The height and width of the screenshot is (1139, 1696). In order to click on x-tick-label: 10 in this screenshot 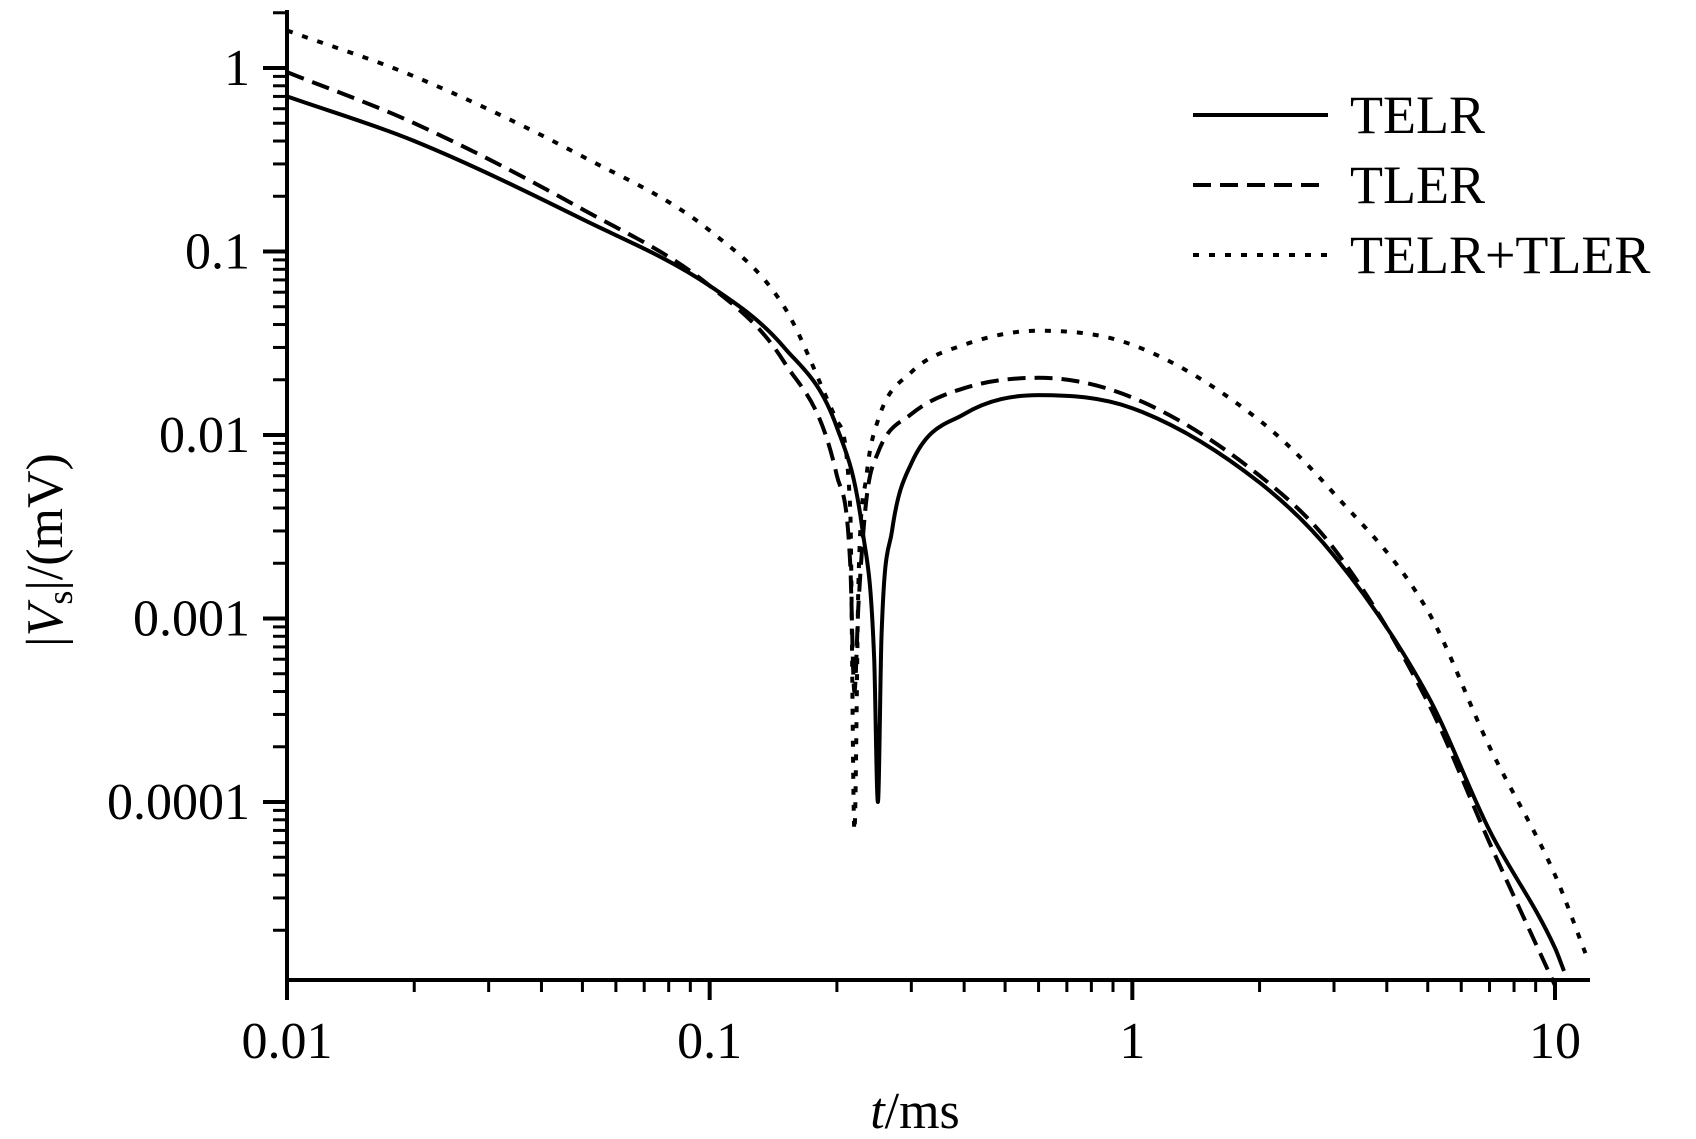, I will do `click(1555, 1041)`.